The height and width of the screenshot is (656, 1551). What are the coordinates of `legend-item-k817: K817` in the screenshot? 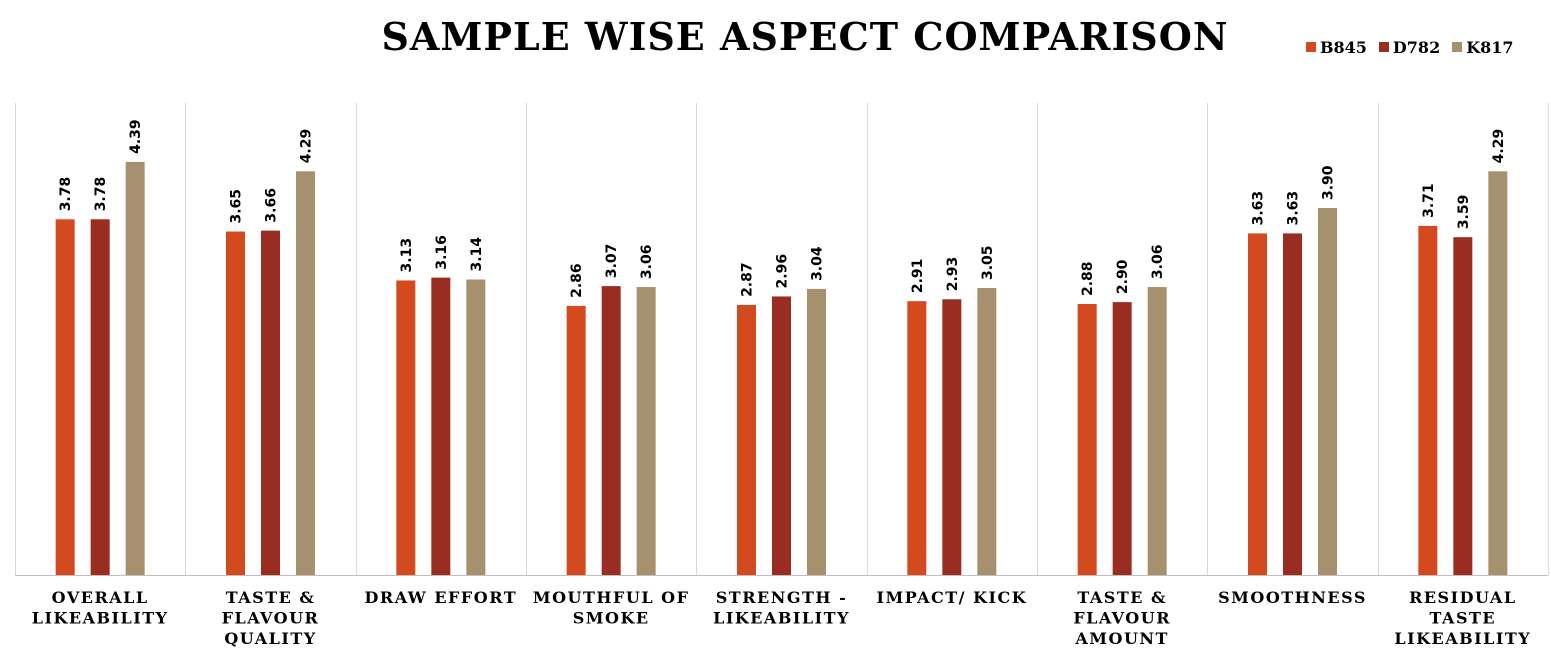 It's located at (1483, 47).